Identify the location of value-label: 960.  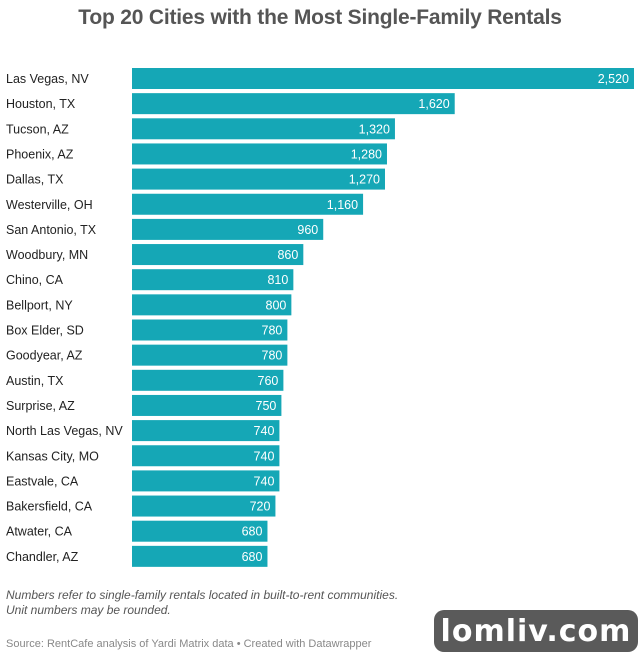
(307, 230).